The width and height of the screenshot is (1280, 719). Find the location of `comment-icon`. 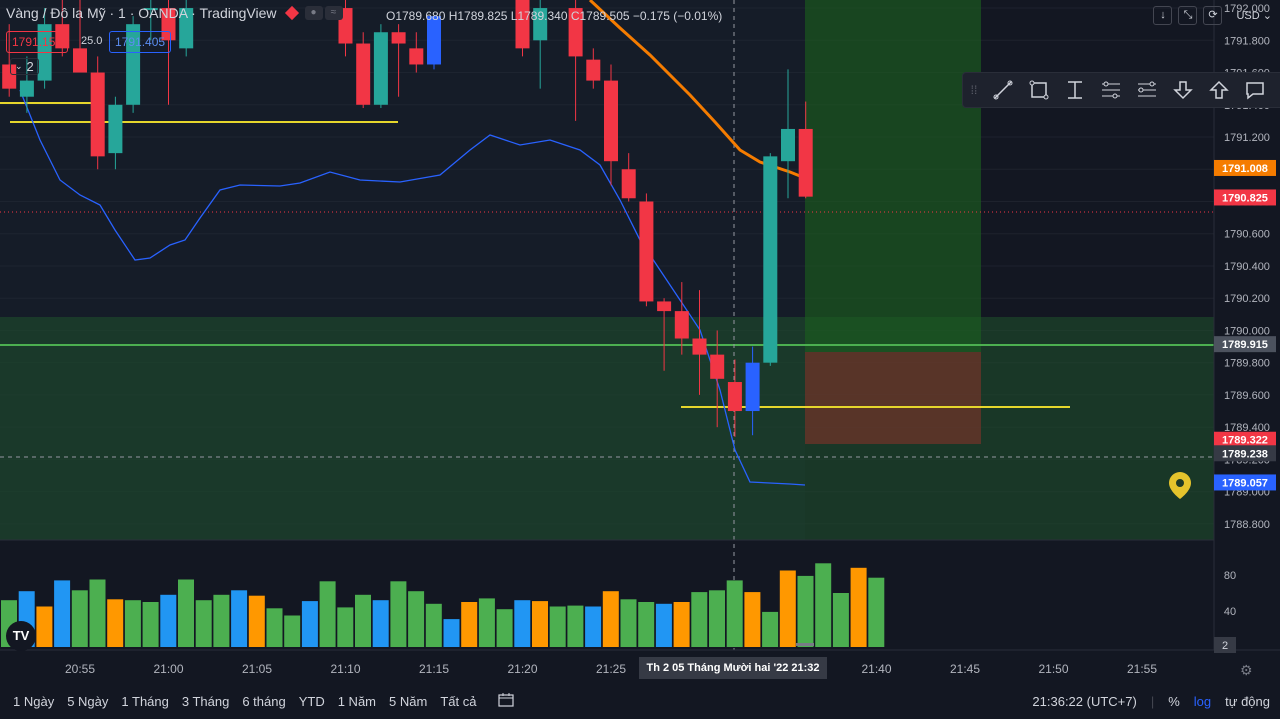

comment-icon is located at coordinates (1255, 90).